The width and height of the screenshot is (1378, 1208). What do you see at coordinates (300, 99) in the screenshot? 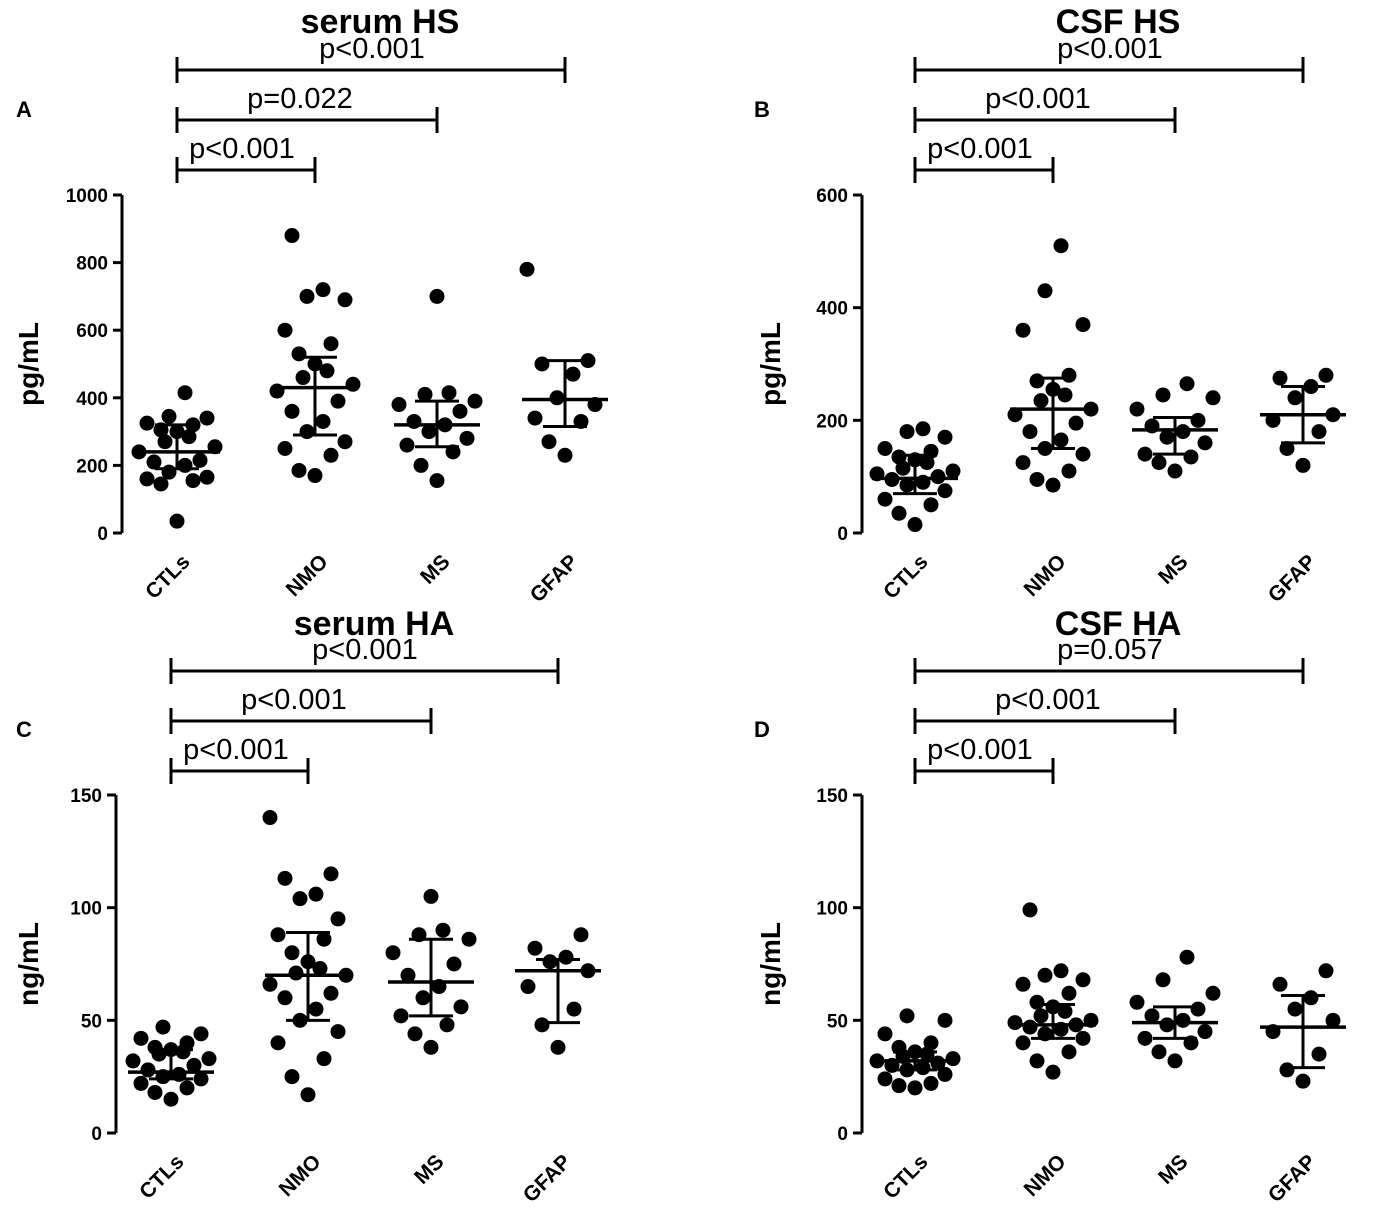
I see `p-value-label: p=0.022` at bounding box center [300, 99].